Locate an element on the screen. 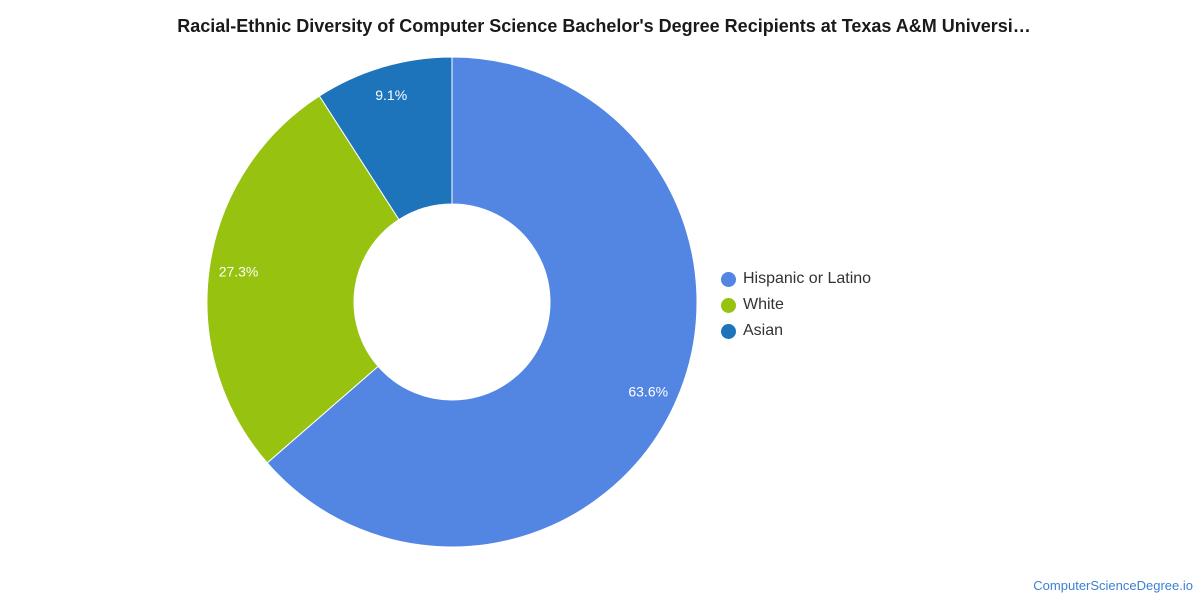  chart-legend: Hispanic or Latino White Asian is located at coordinates (796, 305).